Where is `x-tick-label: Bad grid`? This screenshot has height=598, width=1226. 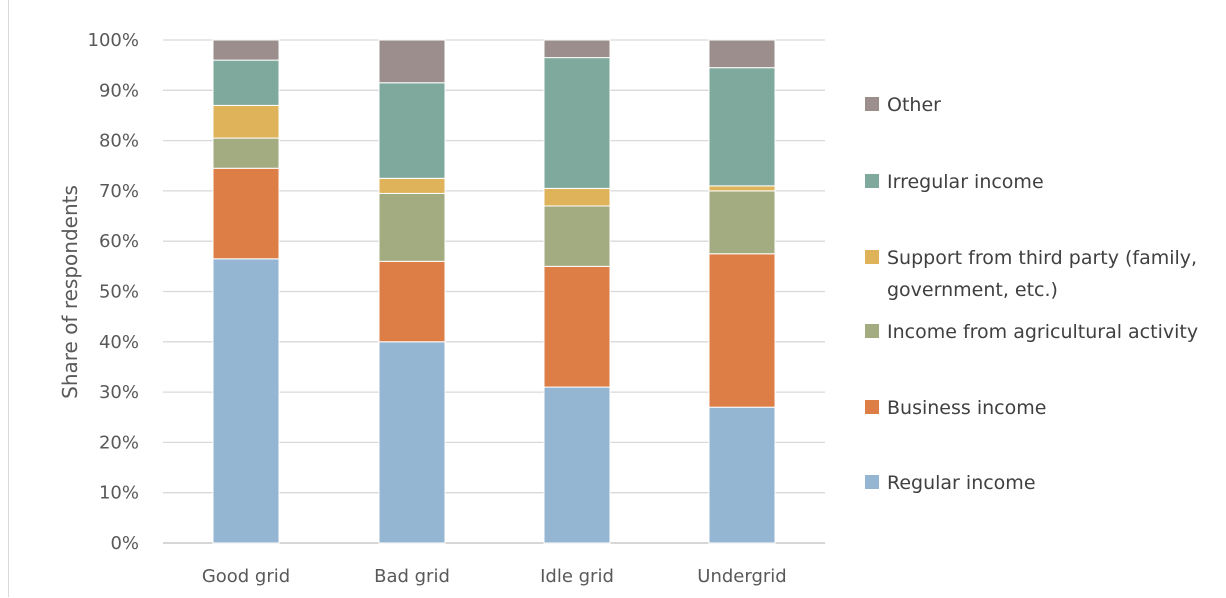
x-tick-label: Bad grid is located at coordinates (412, 576).